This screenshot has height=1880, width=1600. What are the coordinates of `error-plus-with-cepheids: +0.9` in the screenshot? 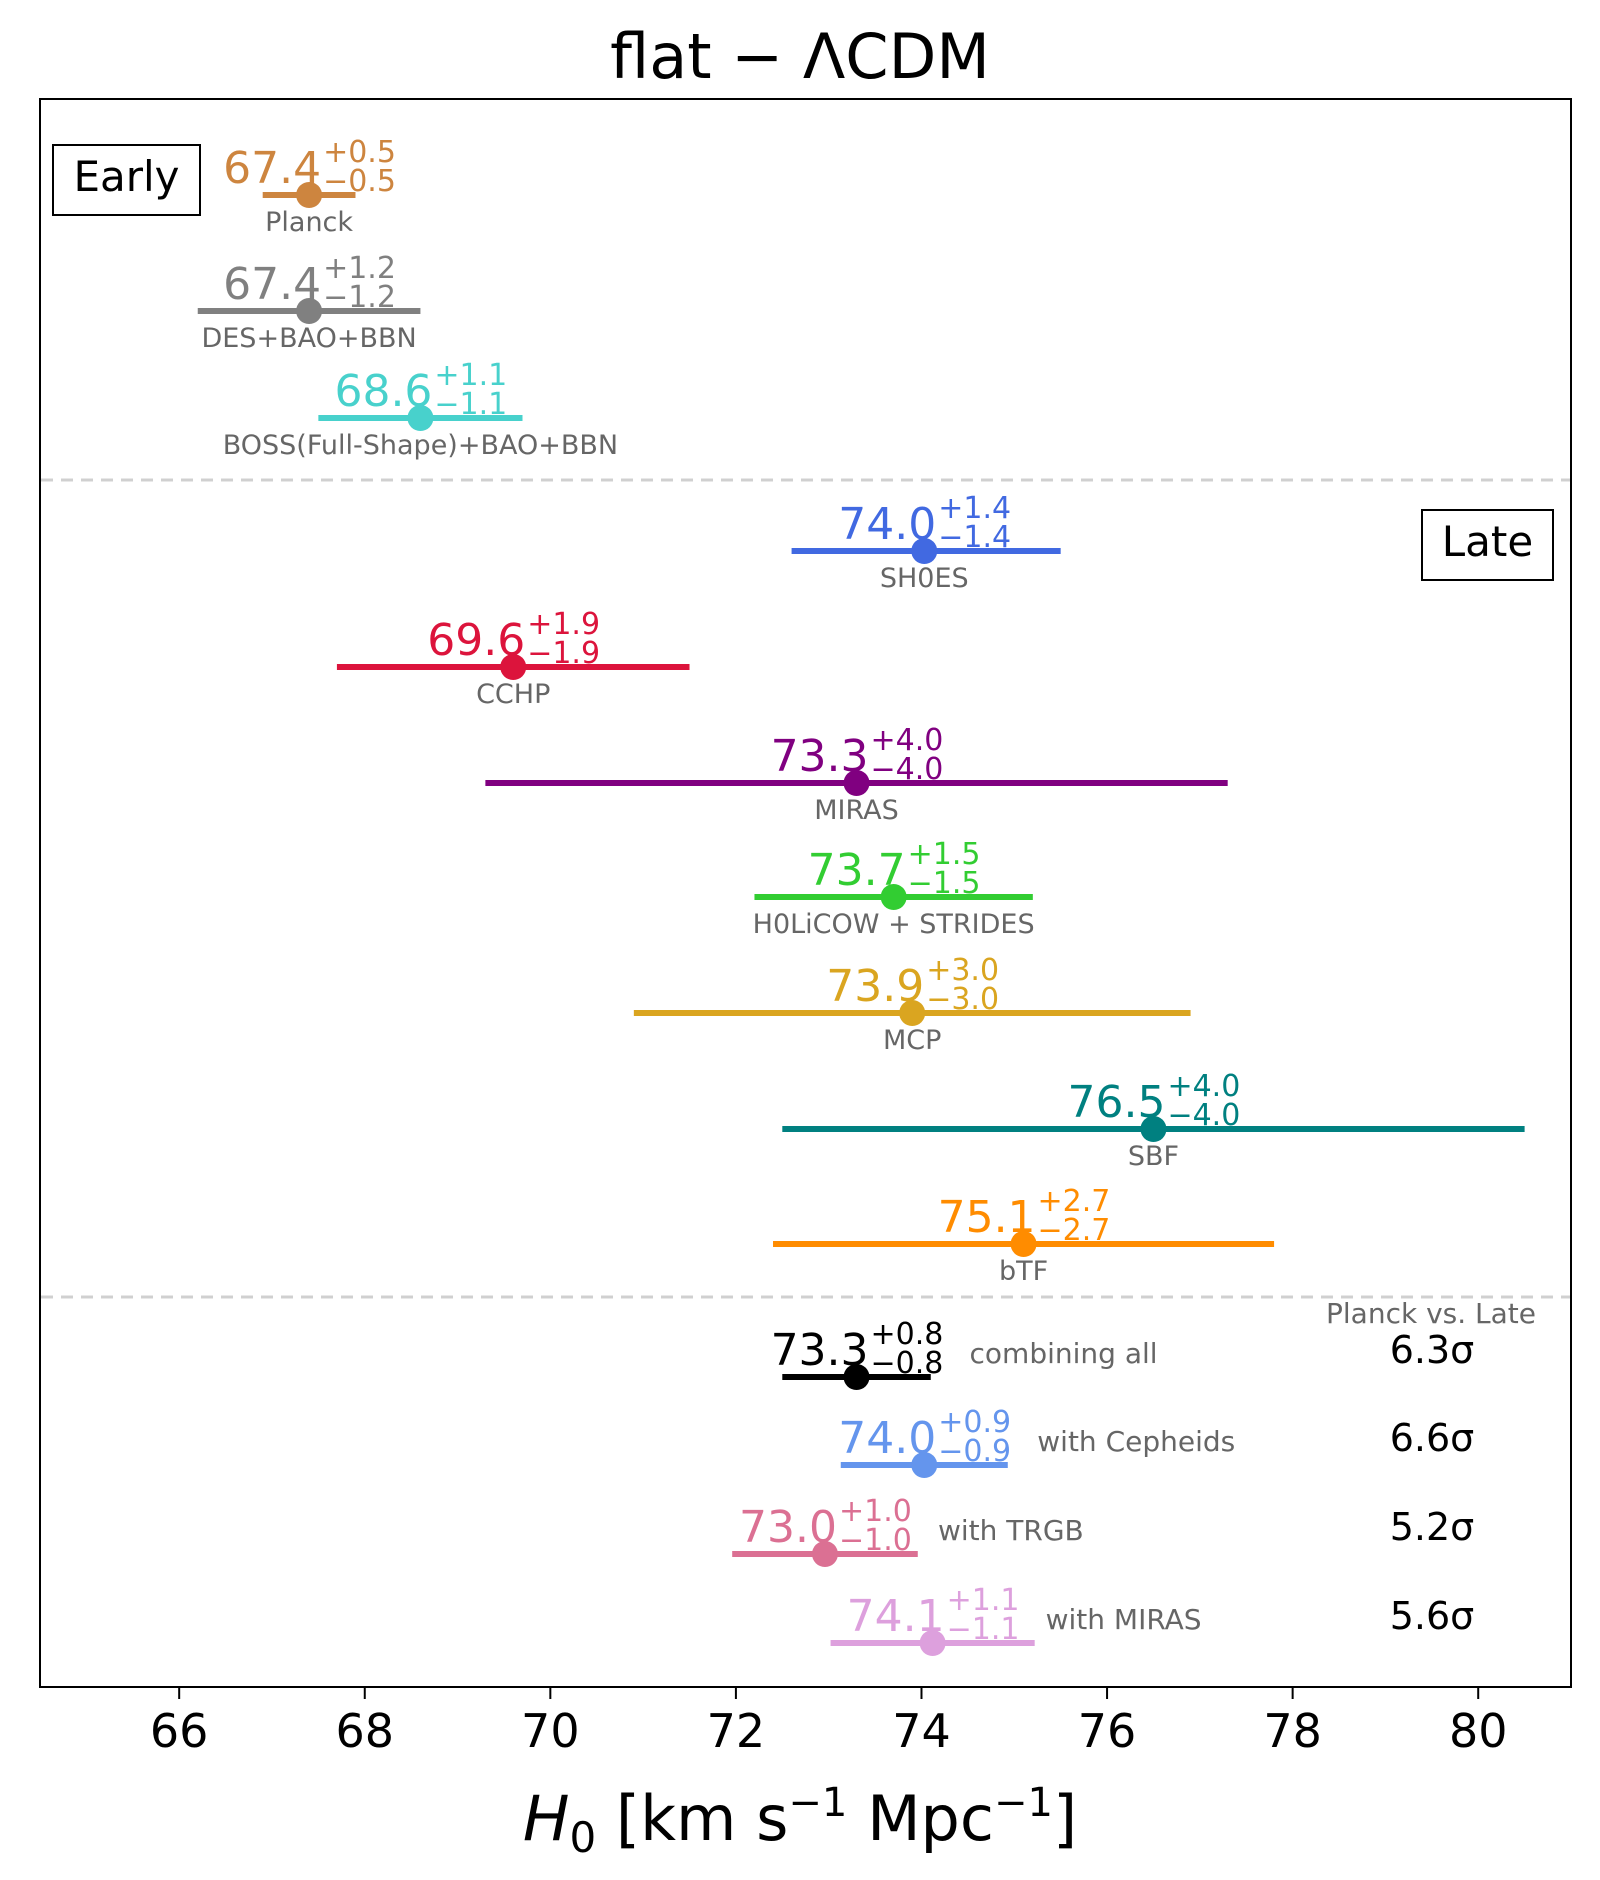 It's located at (974, 1422).